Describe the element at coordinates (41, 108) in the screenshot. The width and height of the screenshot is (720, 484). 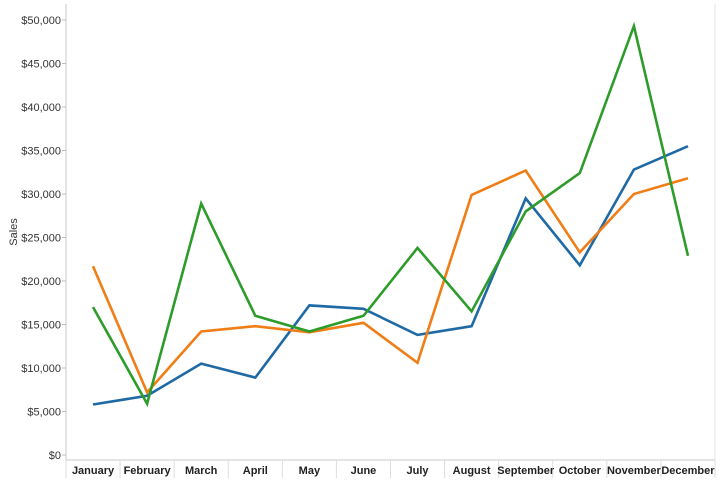
I see `y-tick-label: $40,000` at that location.